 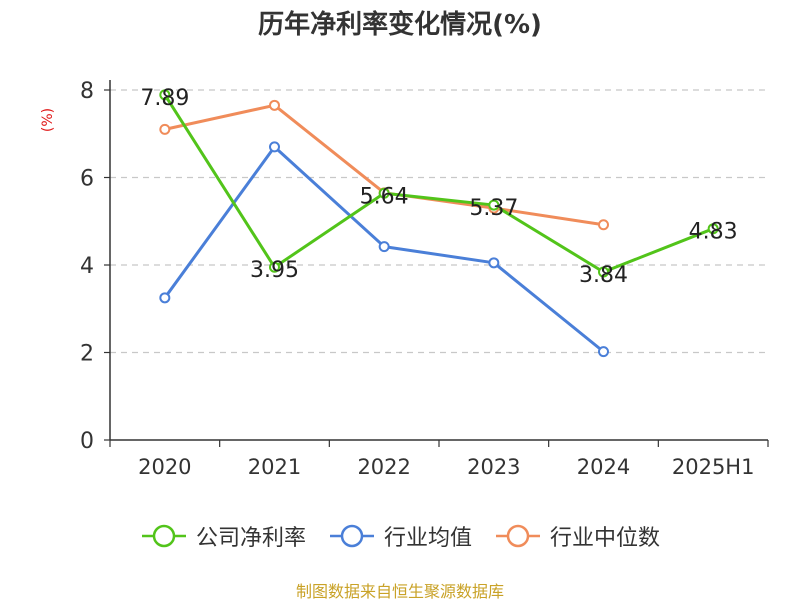 What do you see at coordinates (274, 147) in the screenshot?
I see `series-1-point-2021` at bounding box center [274, 147].